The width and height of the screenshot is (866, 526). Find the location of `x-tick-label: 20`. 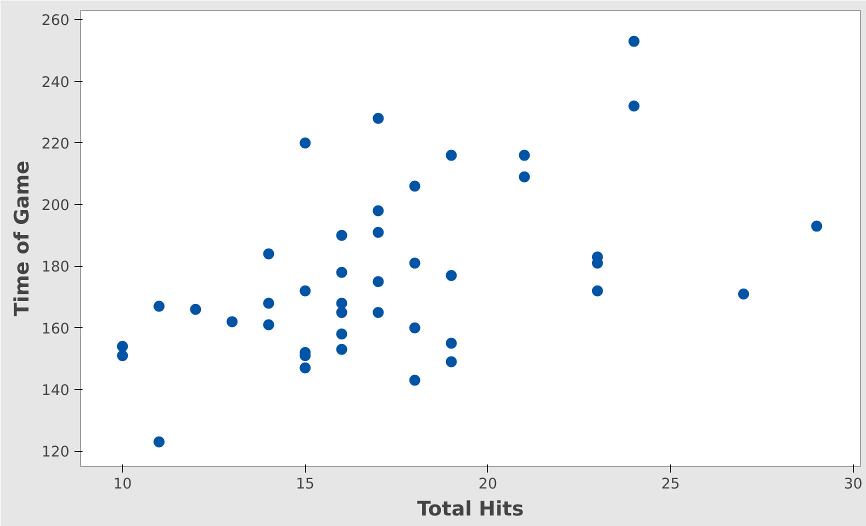

x-tick-label: 20 is located at coordinates (488, 484).